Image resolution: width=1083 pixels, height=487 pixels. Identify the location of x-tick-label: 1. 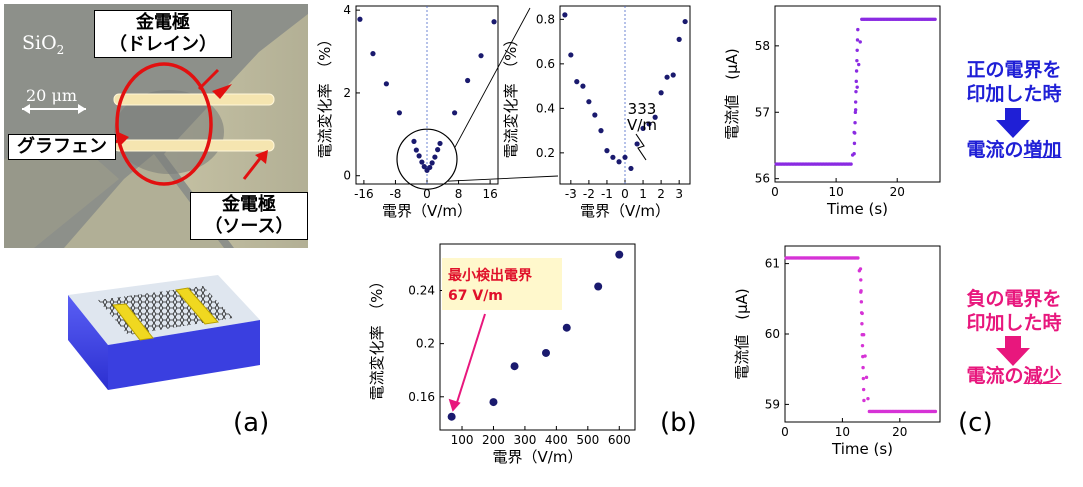
(643, 194).